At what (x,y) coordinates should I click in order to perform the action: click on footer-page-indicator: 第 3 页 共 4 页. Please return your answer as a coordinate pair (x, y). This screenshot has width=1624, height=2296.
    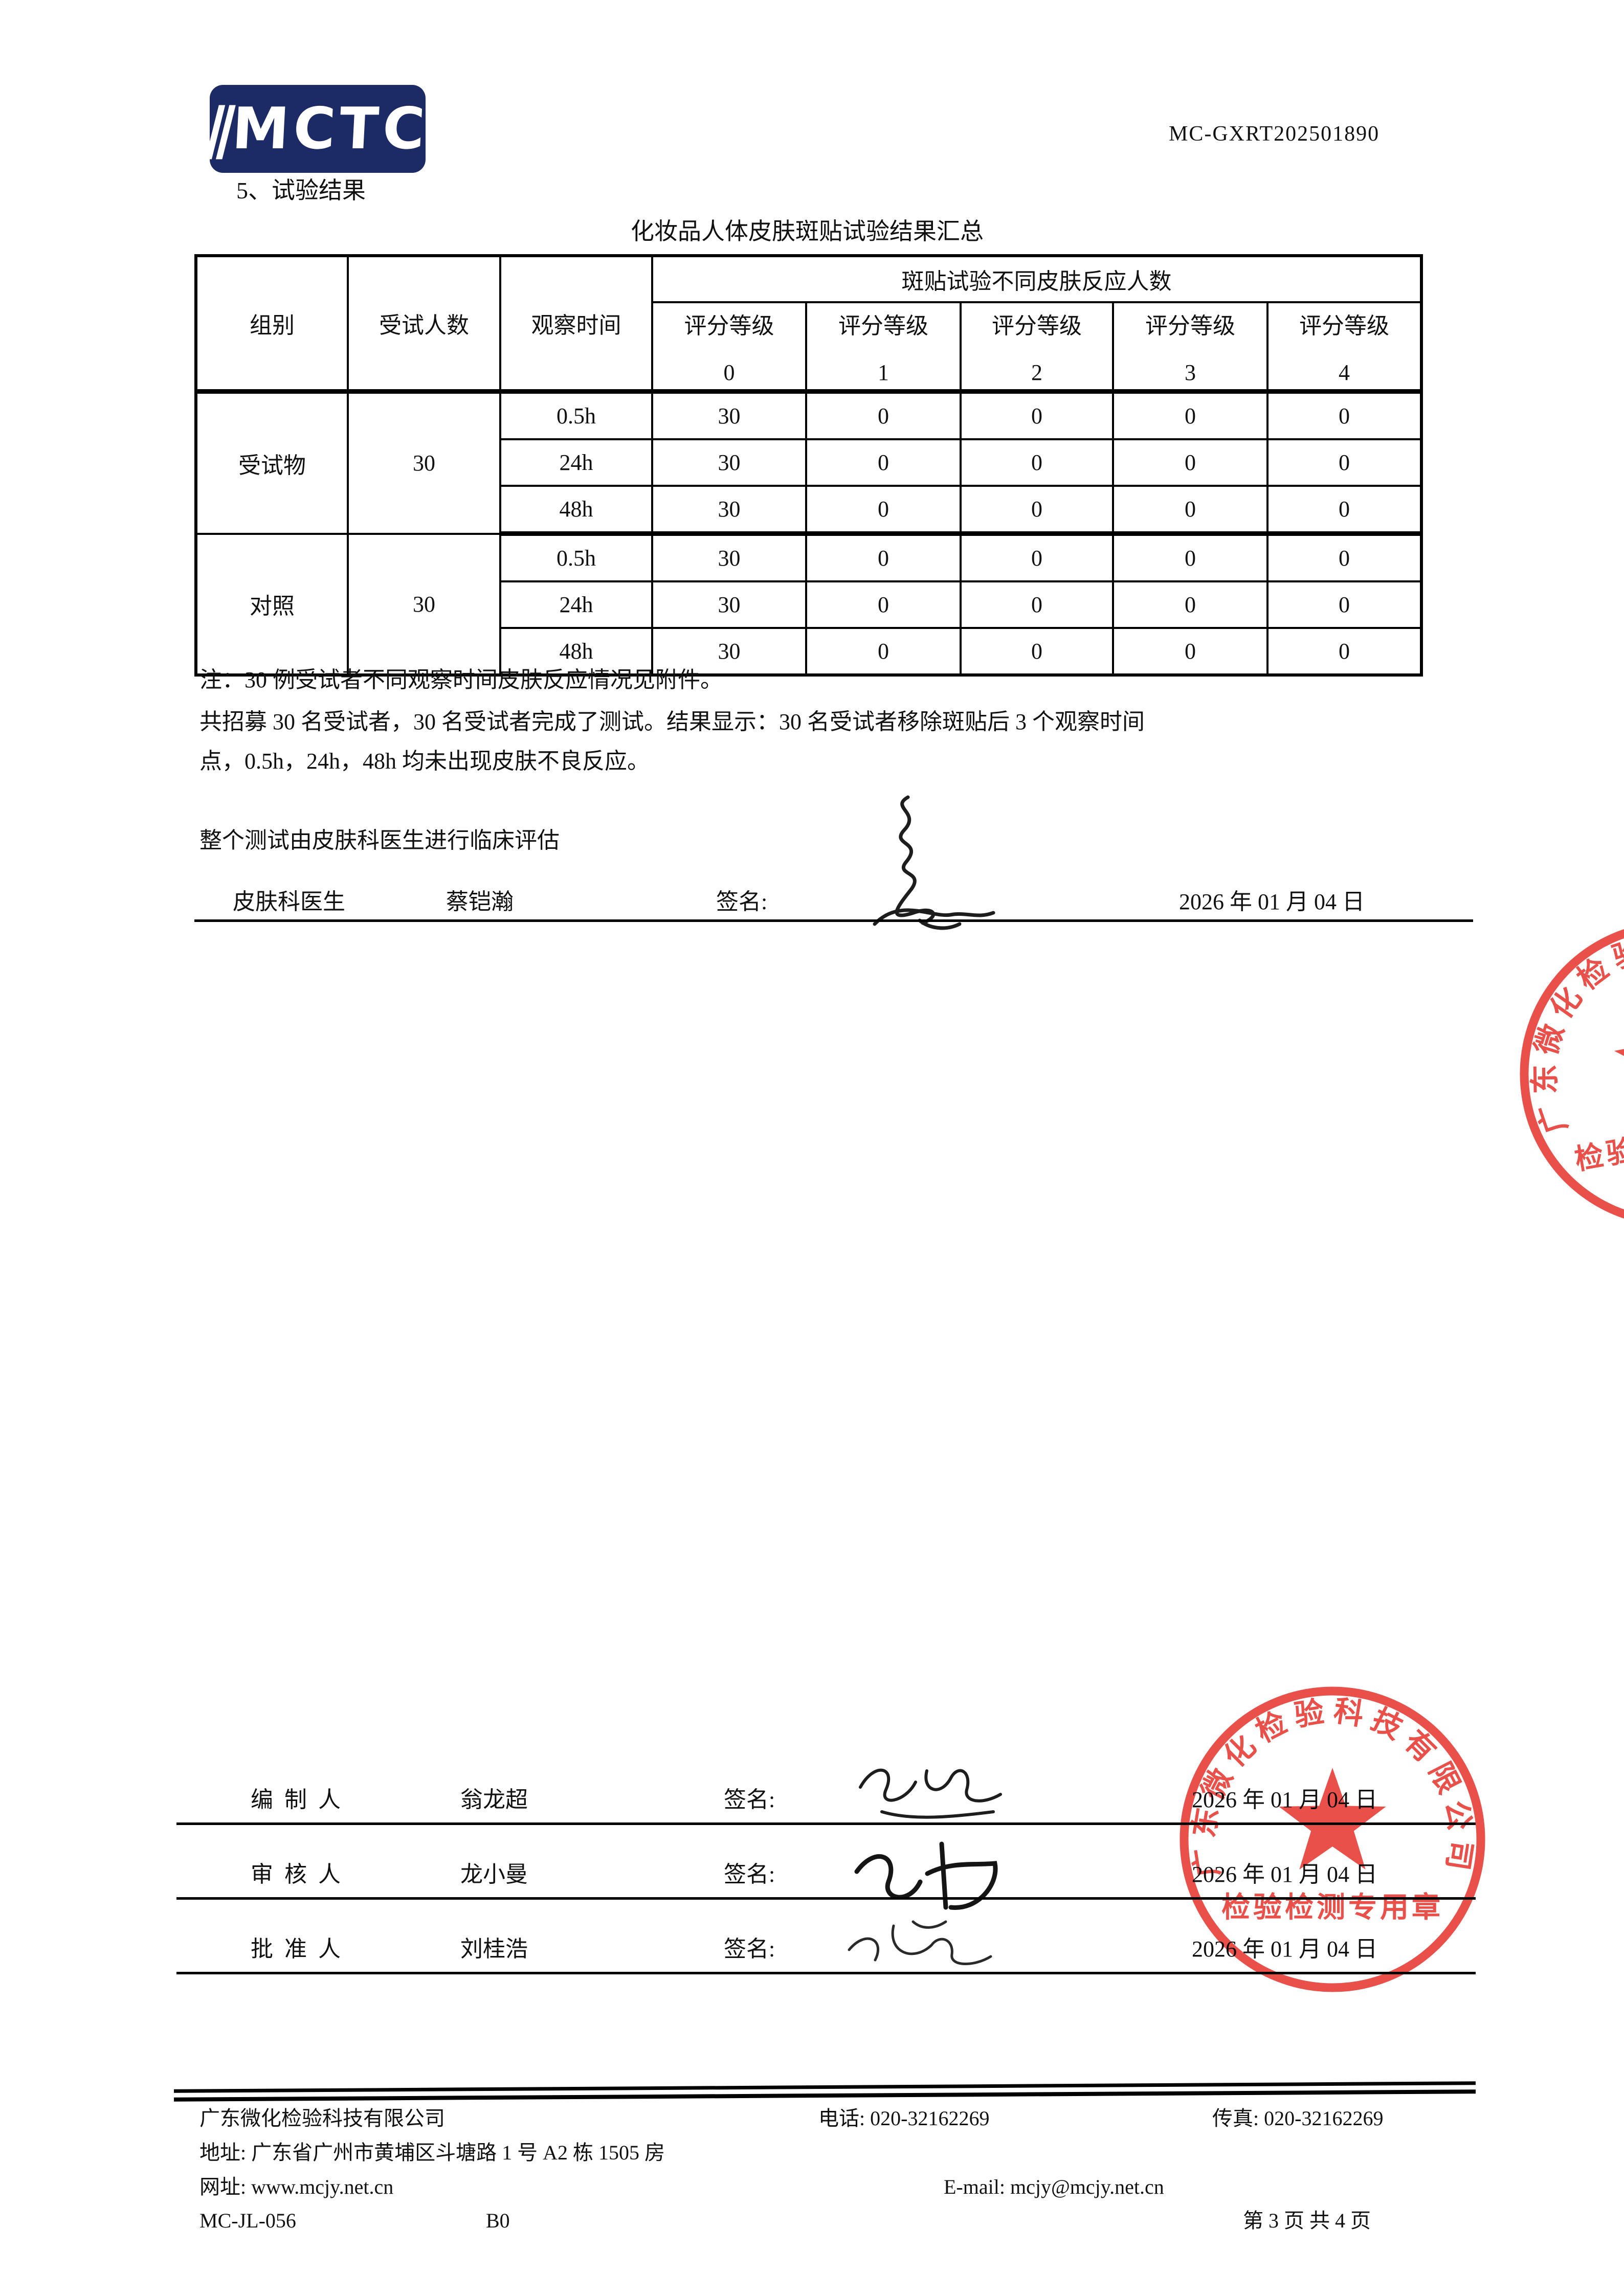
    Looking at the image, I should click on (1307, 2221).